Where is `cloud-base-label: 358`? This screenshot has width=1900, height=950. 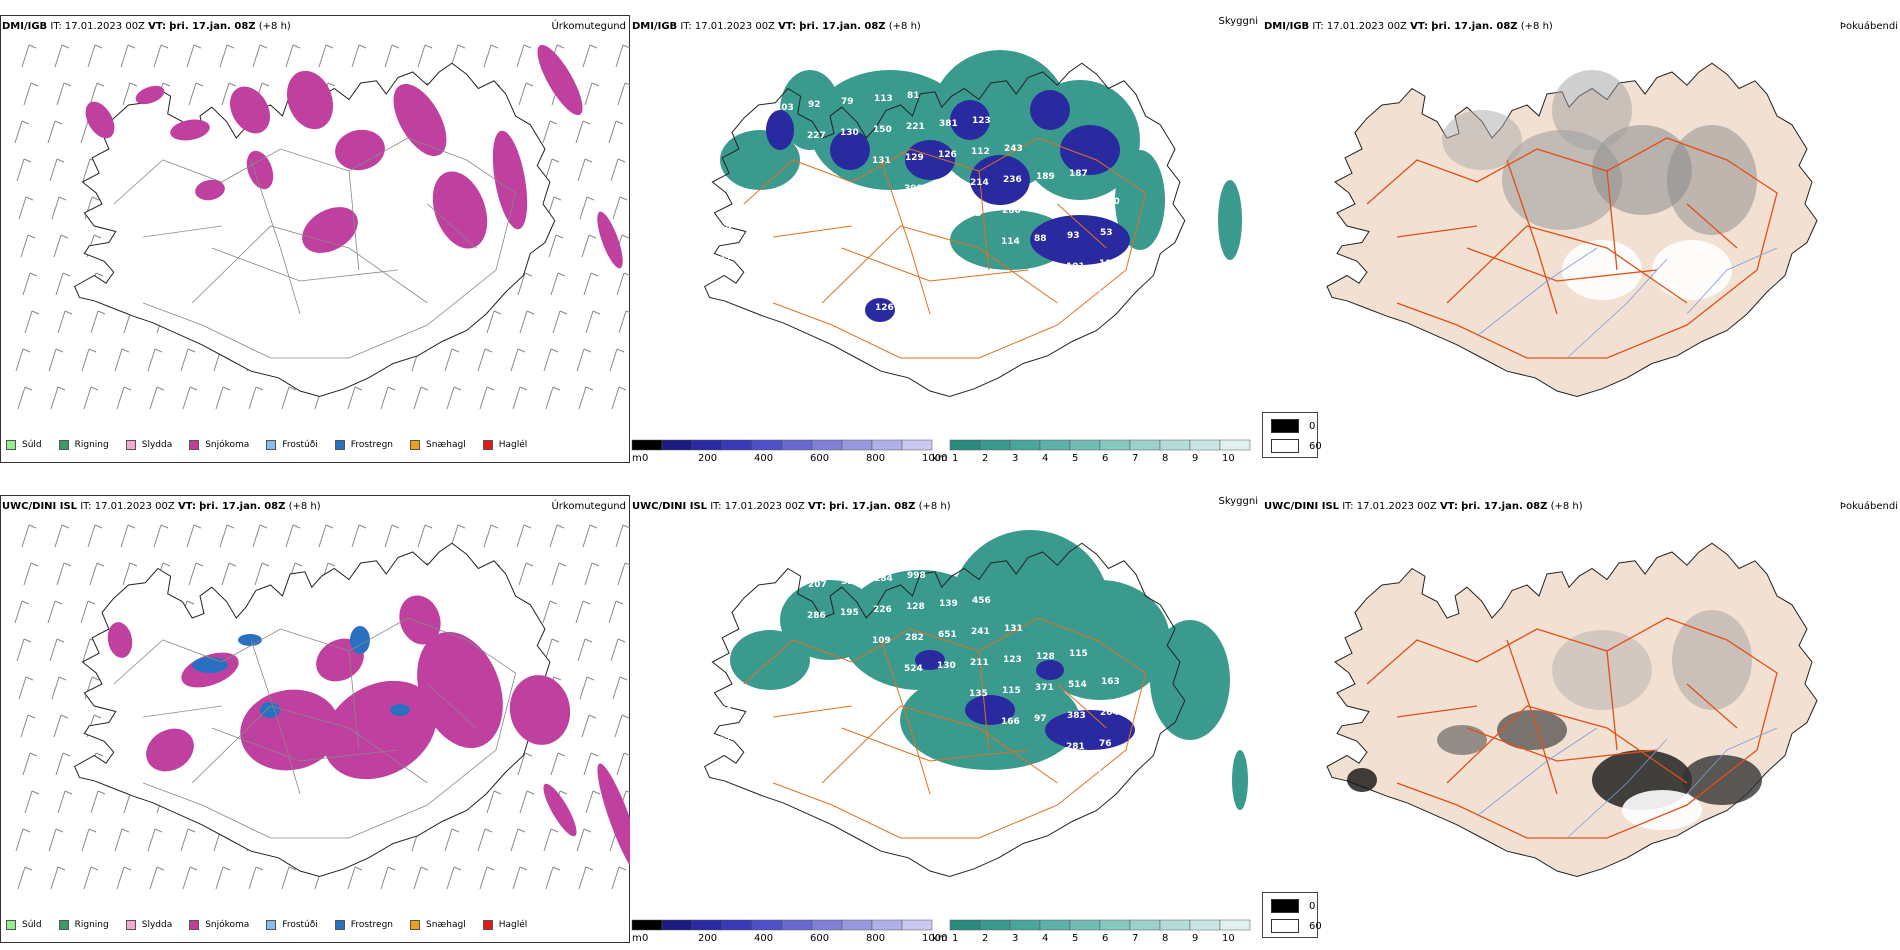 cloud-base-label: 358 is located at coordinates (753, 769).